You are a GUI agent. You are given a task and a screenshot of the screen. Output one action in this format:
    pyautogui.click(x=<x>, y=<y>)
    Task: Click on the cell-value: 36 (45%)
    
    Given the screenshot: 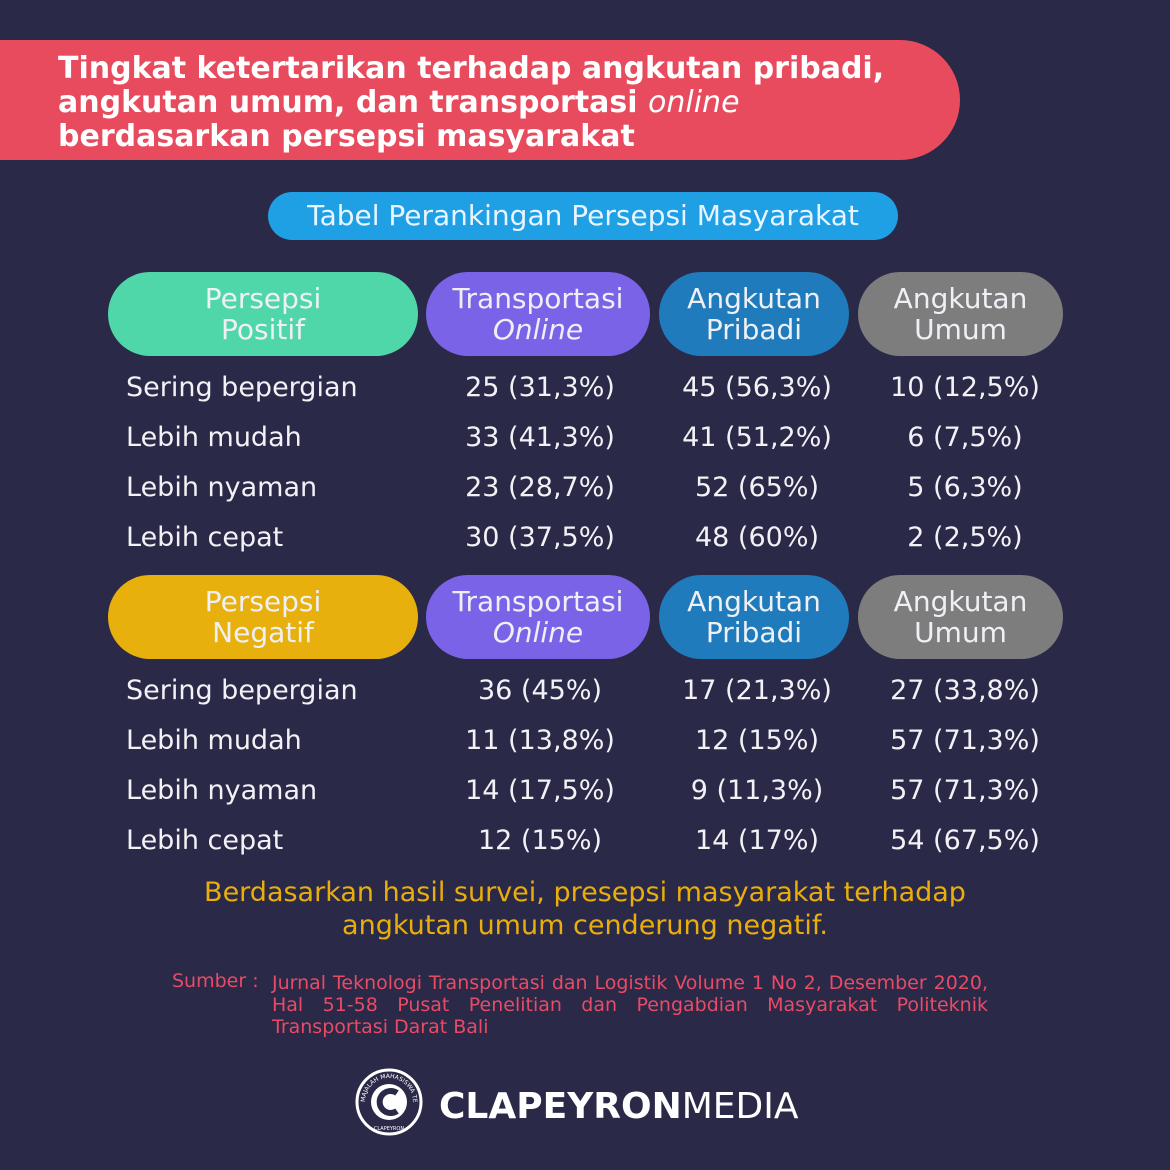 What is the action you would take?
    pyautogui.click(x=540, y=690)
    